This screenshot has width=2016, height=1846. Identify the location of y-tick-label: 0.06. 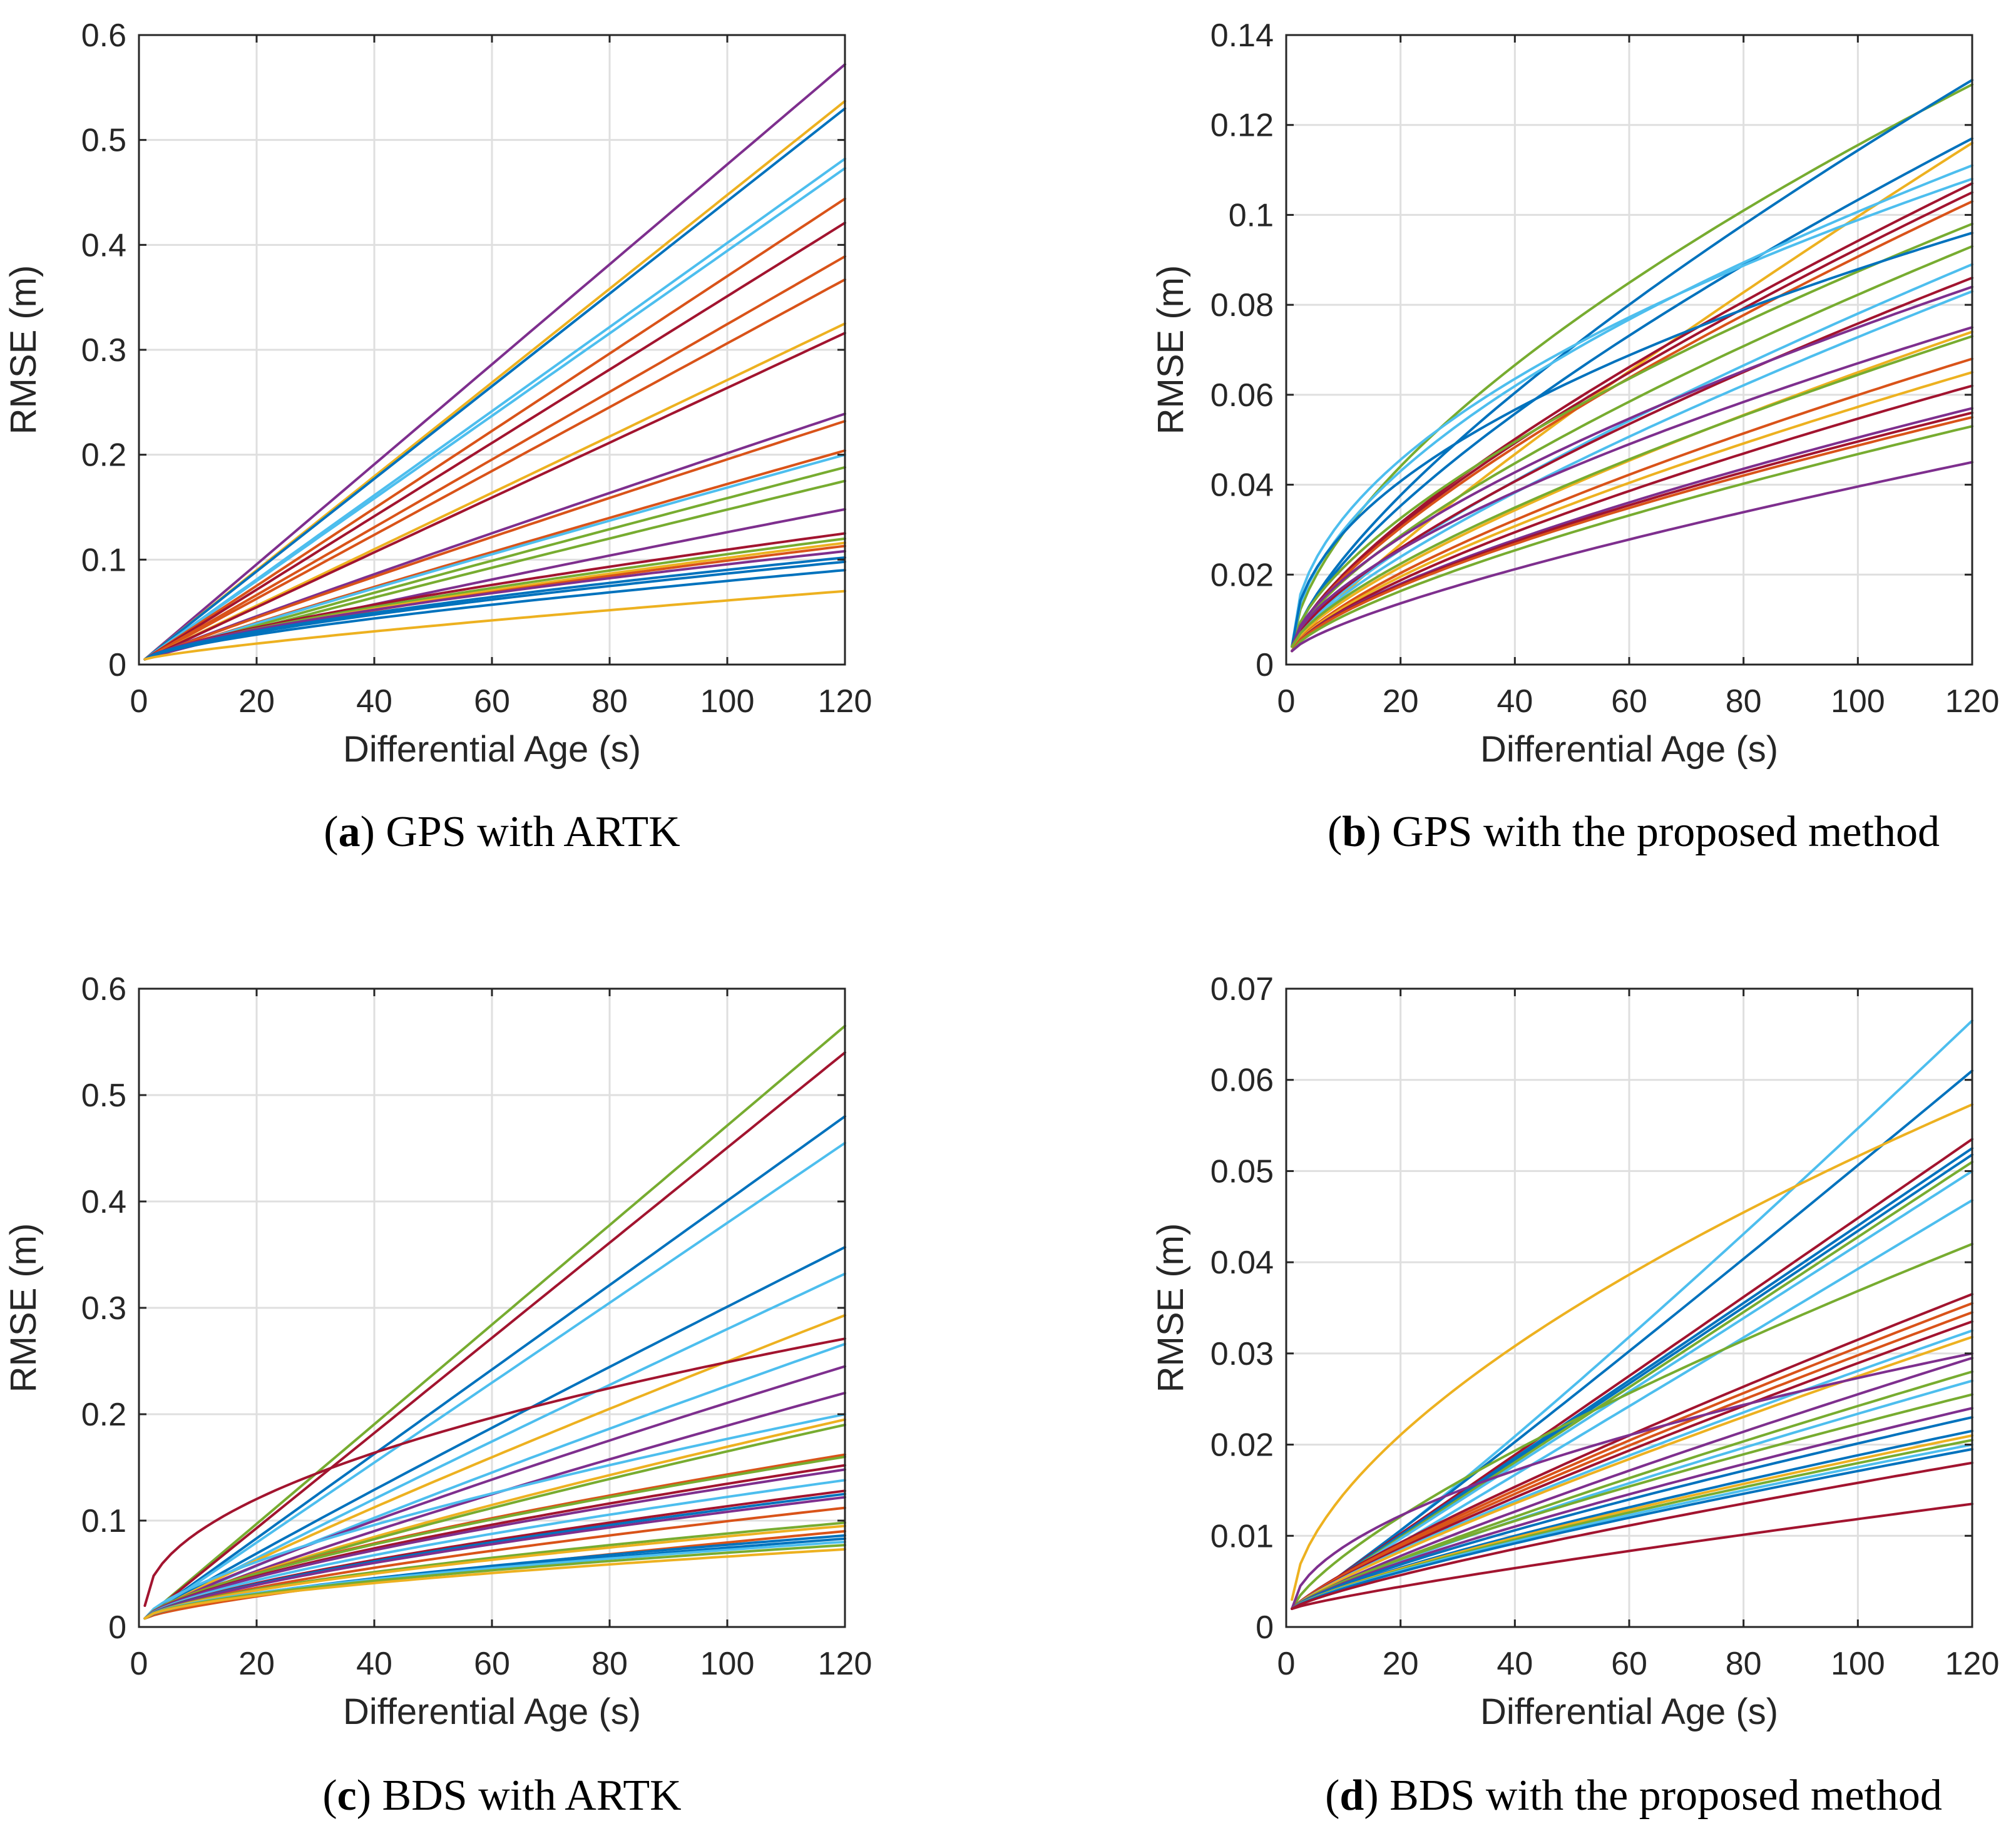
(1242, 1081).